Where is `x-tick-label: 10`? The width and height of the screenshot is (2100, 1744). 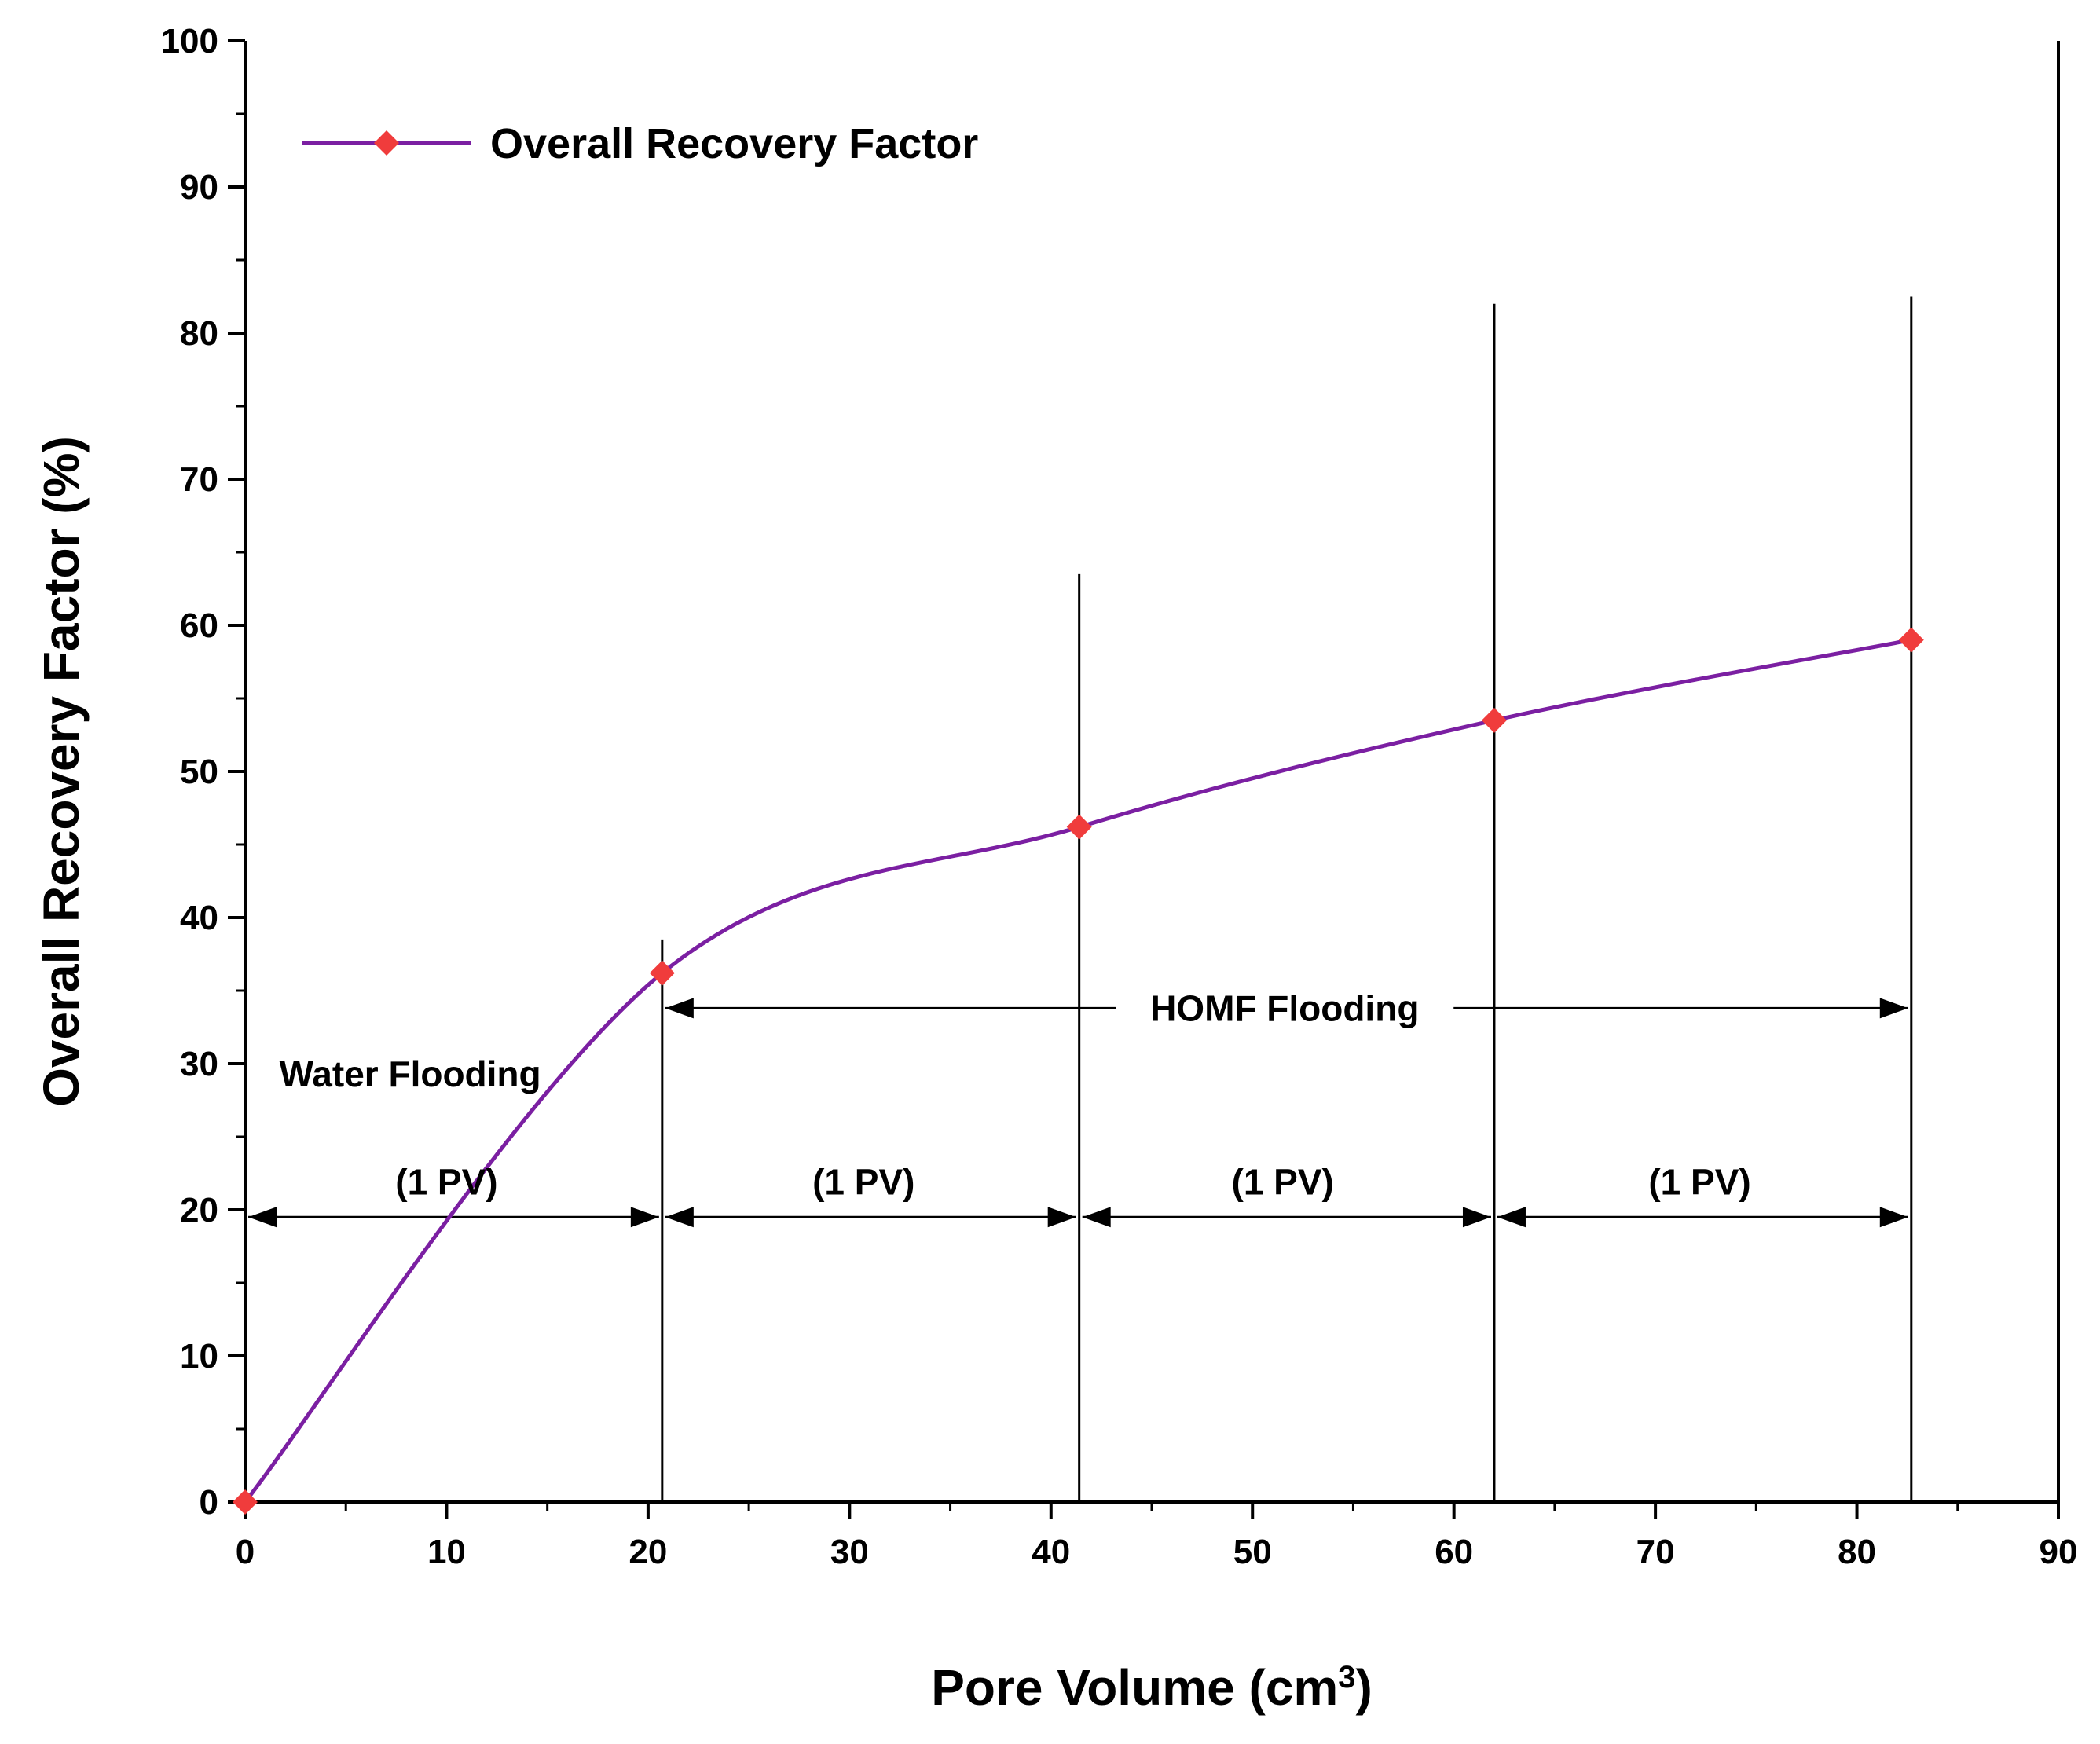 x-tick-label: 10 is located at coordinates (446, 1552).